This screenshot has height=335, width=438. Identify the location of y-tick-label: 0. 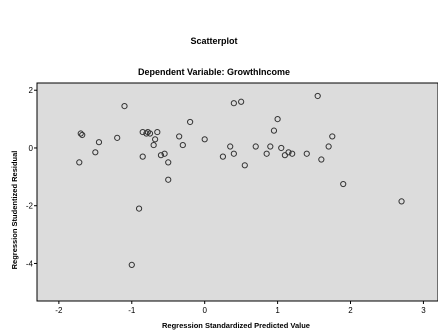
(31, 148).